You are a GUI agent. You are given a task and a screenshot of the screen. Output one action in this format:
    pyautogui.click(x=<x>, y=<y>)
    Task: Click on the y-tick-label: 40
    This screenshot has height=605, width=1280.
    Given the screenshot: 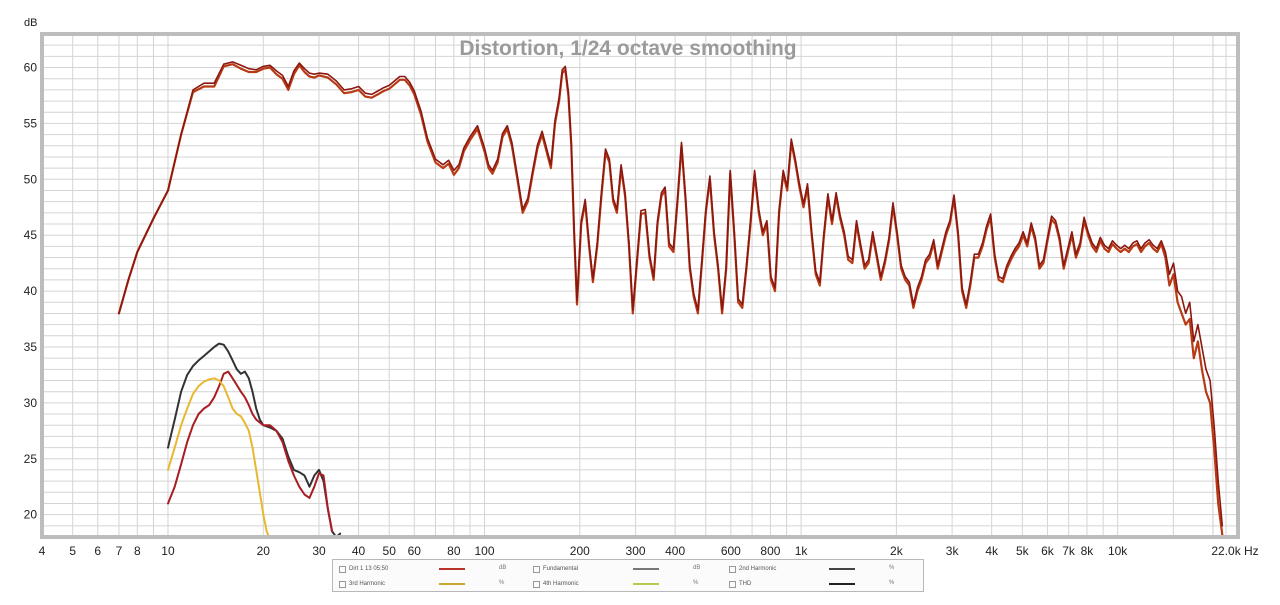 What is the action you would take?
    pyautogui.click(x=31, y=291)
    